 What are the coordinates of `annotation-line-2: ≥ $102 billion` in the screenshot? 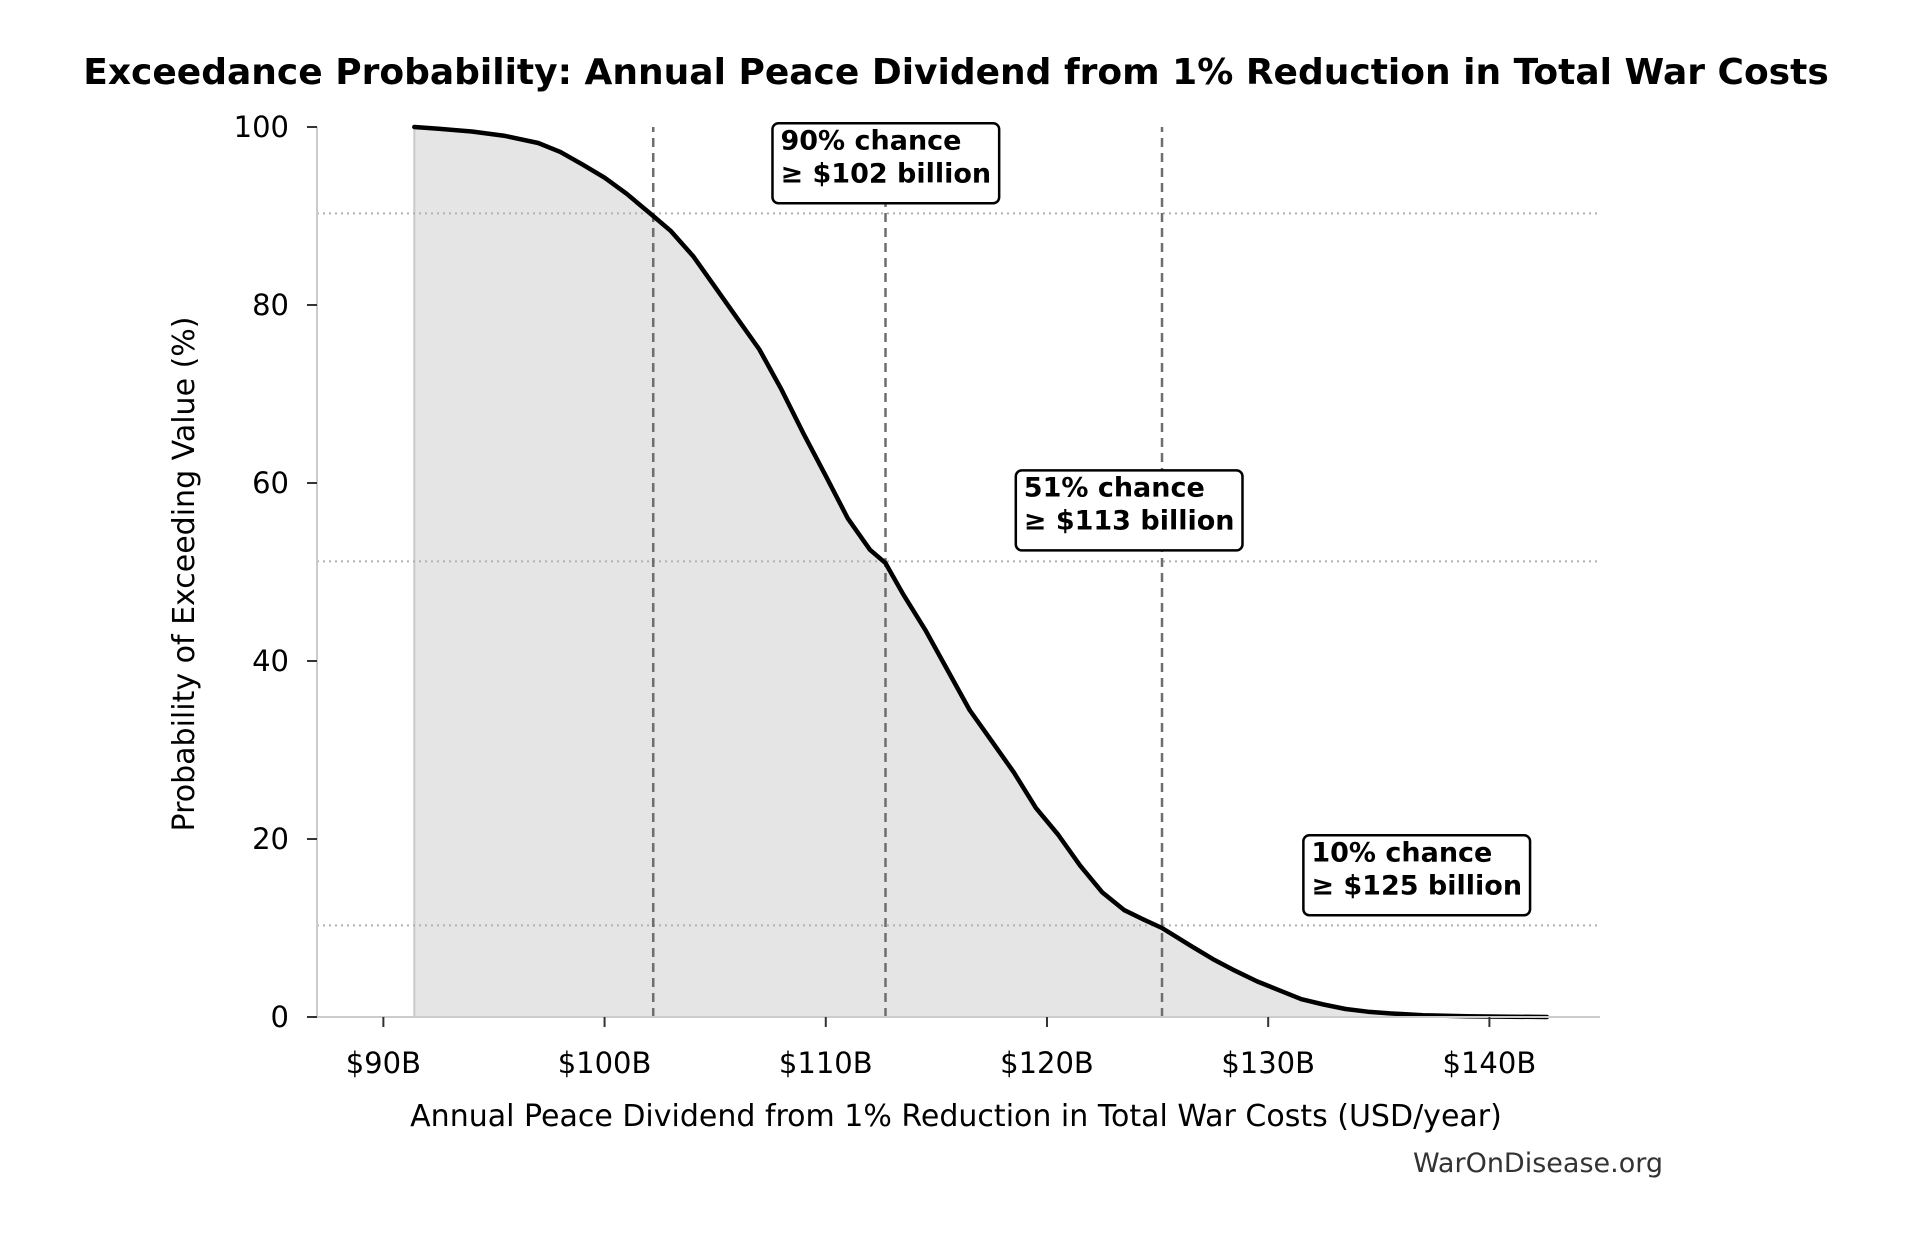 It's located at (885, 173).